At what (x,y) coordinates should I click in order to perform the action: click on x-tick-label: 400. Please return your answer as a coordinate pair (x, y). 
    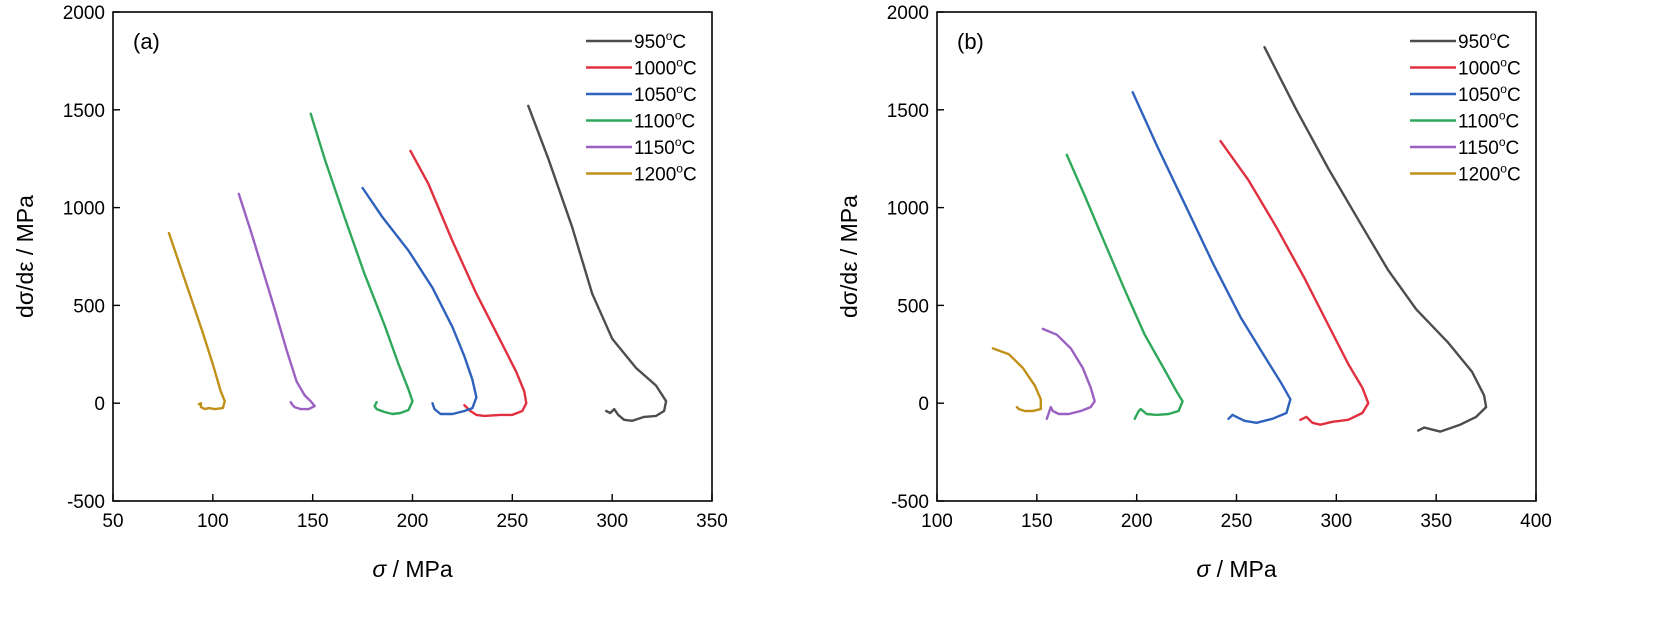
    Looking at the image, I should click on (1536, 521).